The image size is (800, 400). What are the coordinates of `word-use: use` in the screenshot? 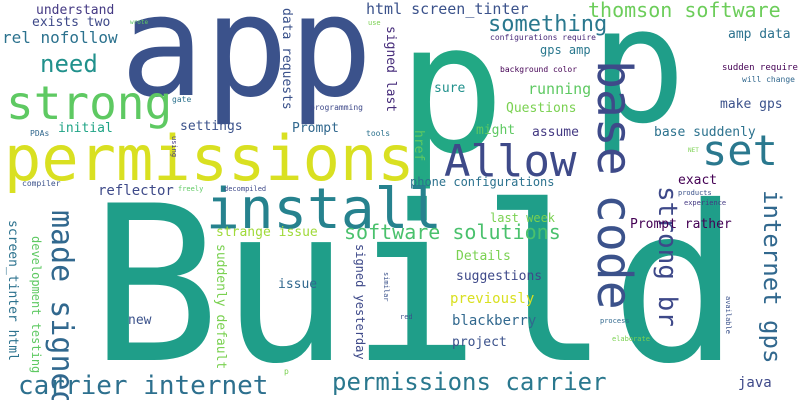 It's located at (374, 23).